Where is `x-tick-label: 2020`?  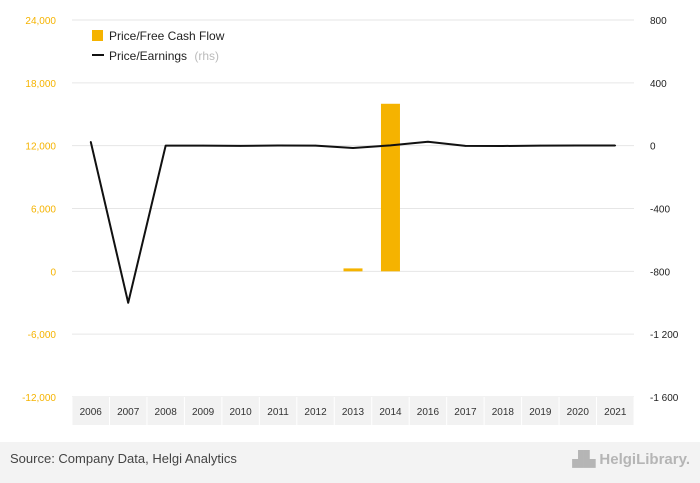
x-tick-label: 2020 is located at coordinates (578, 412).